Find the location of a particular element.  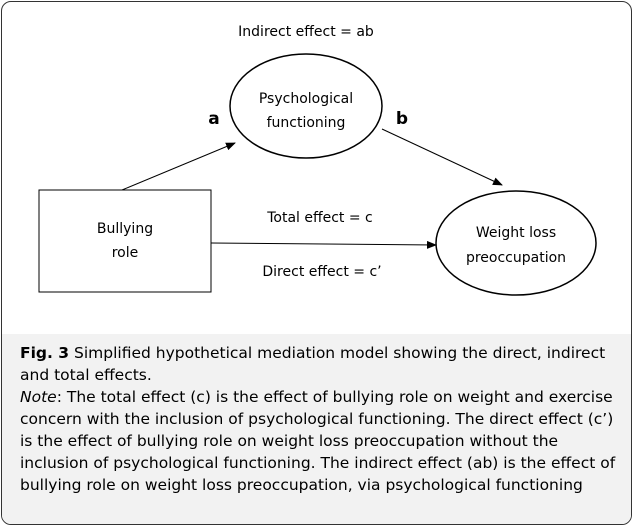

node-label: Psychological is located at coordinates (306, 99).